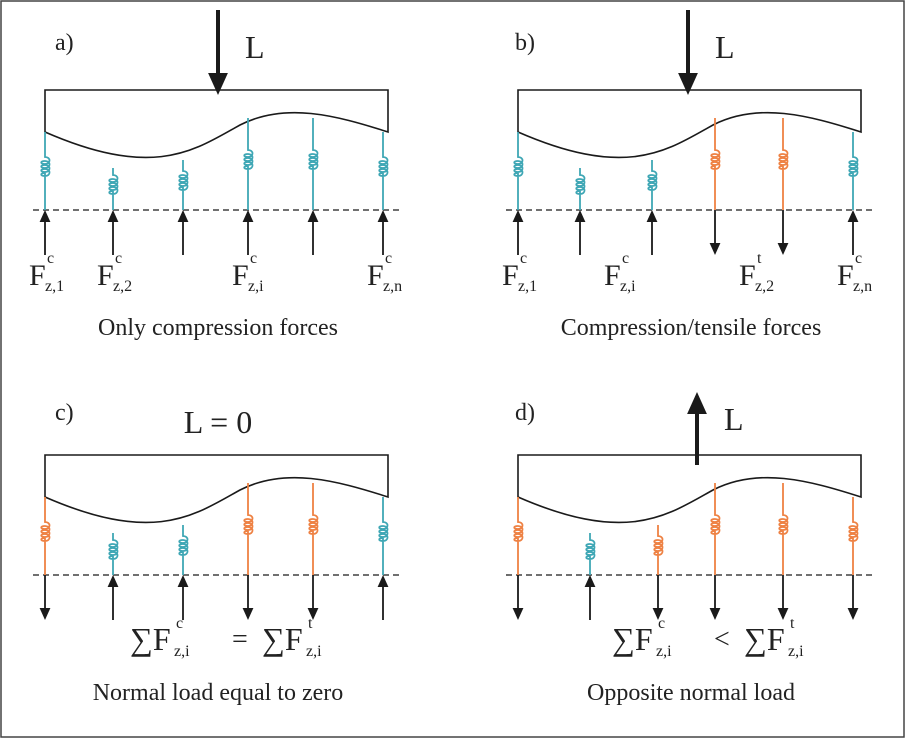 The width and height of the screenshot is (905, 738). What do you see at coordinates (218, 422) in the screenshot?
I see `load-label: L = 0` at bounding box center [218, 422].